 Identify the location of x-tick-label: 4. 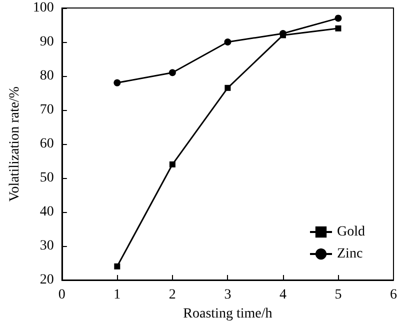
(282, 295).